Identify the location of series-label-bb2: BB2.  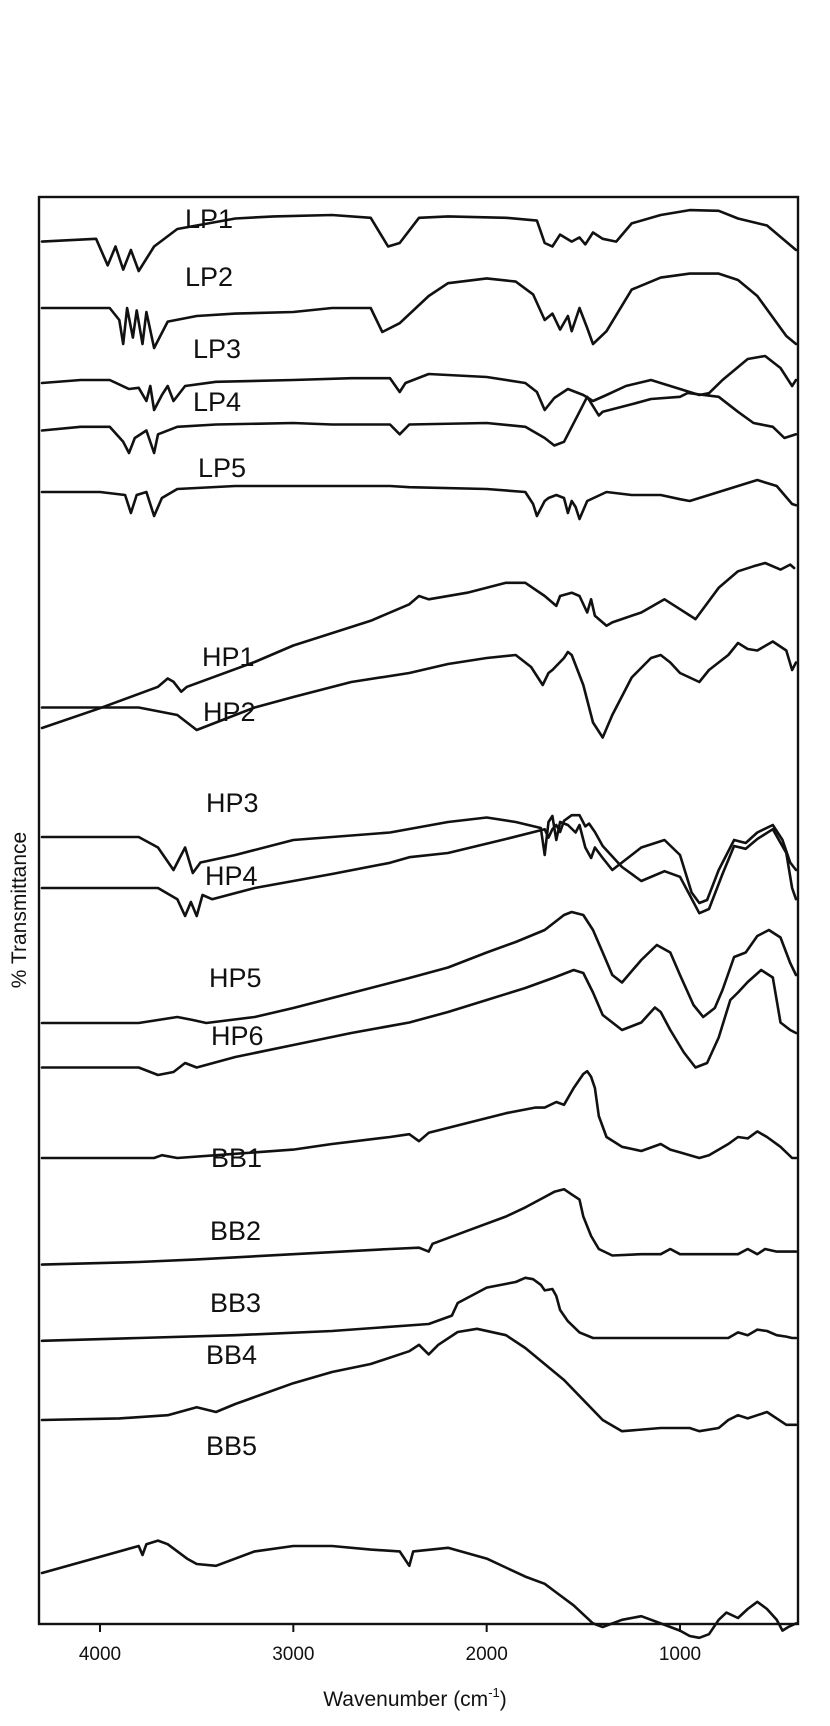
(235, 1231).